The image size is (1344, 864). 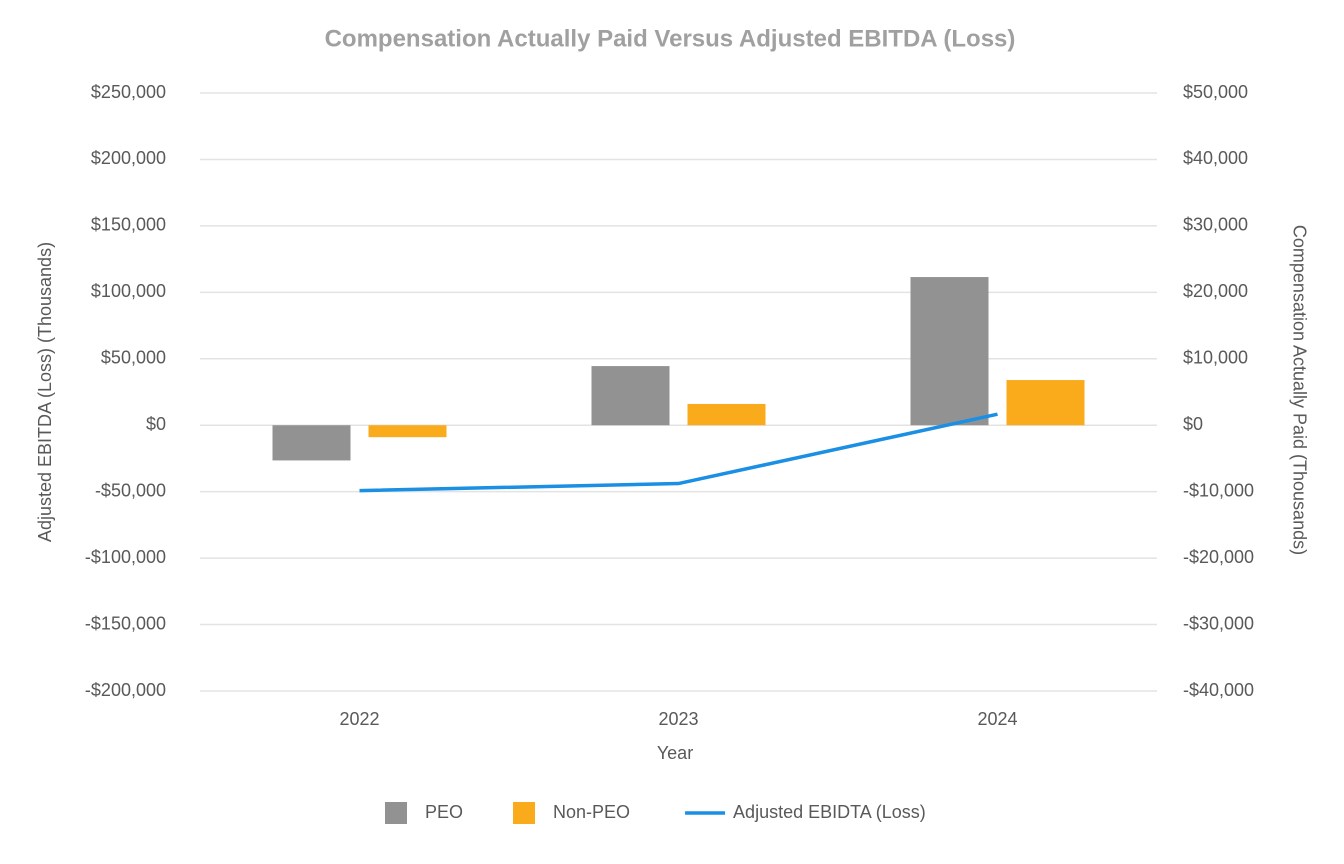 What do you see at coordinates (1218, 557) in the screenshot?
I see `y2-tick-label: -$20,000` at bounding box center [1218, 557].